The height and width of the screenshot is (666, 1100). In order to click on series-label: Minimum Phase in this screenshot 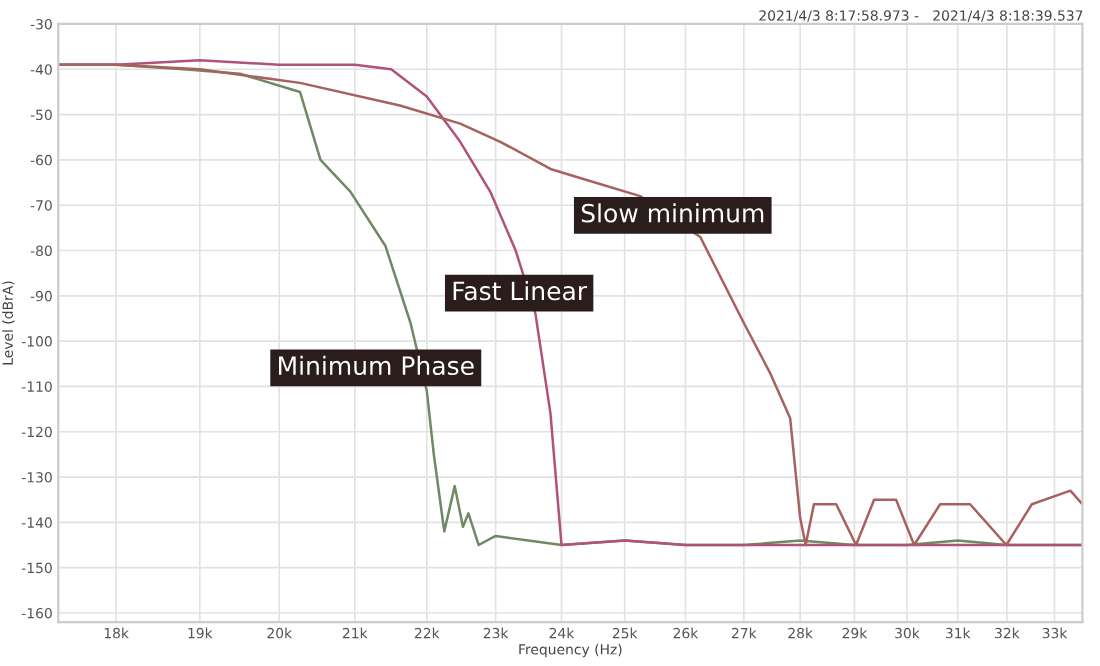, I will do `click(376, 365)`.